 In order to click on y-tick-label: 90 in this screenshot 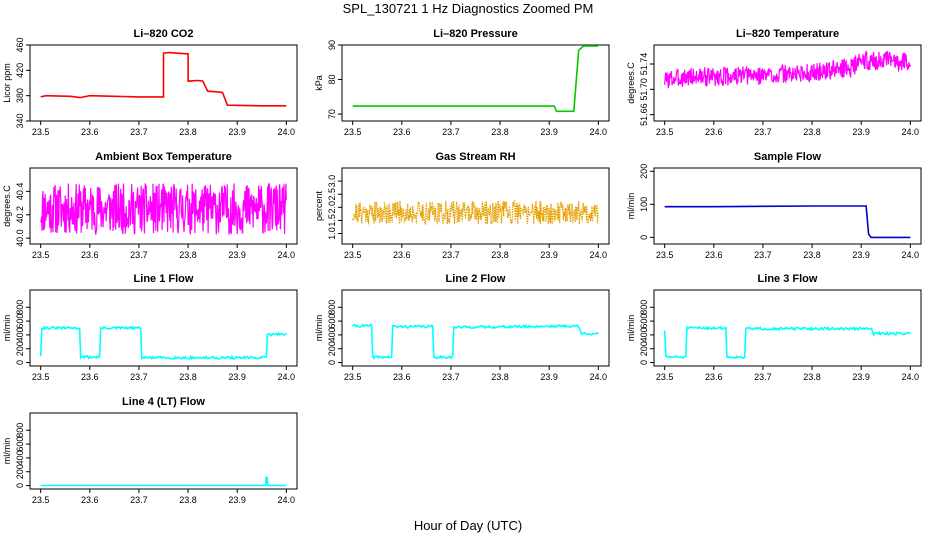, I will do `click(332, 45)`.